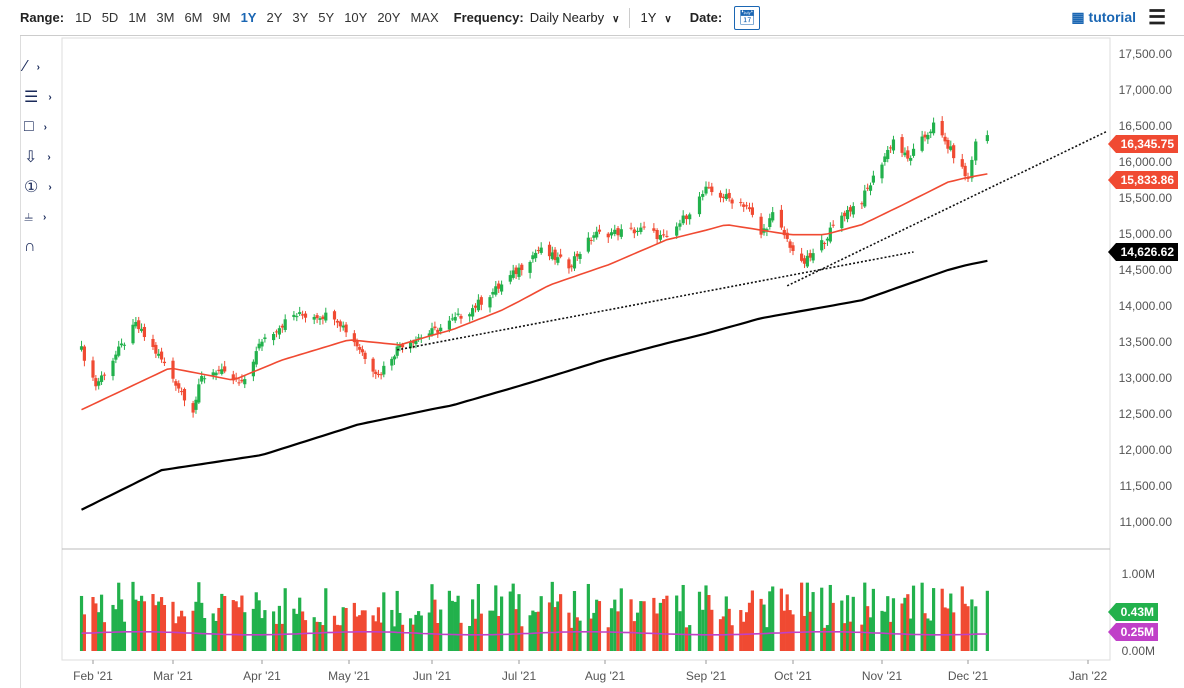 The width and height of the screenshot is (1184, 688). What do you see at coordinates (1146, 234) in the screenshot?
I see `price-tick-label: 15,000.00` at bounding box center [1146, 234].